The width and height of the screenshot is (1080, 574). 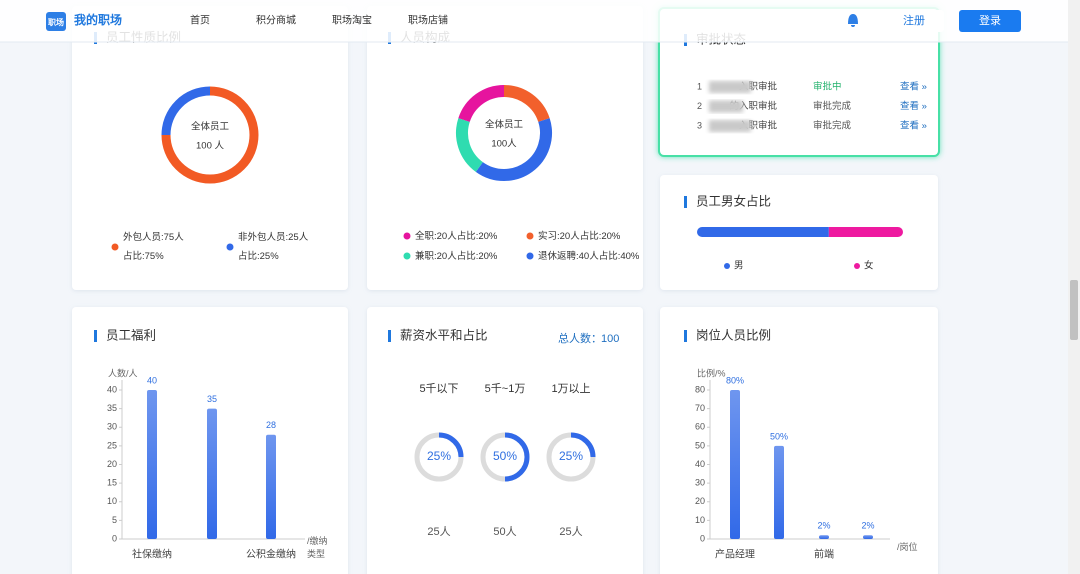 I want to click on login-button, so click(x=990, y=21).